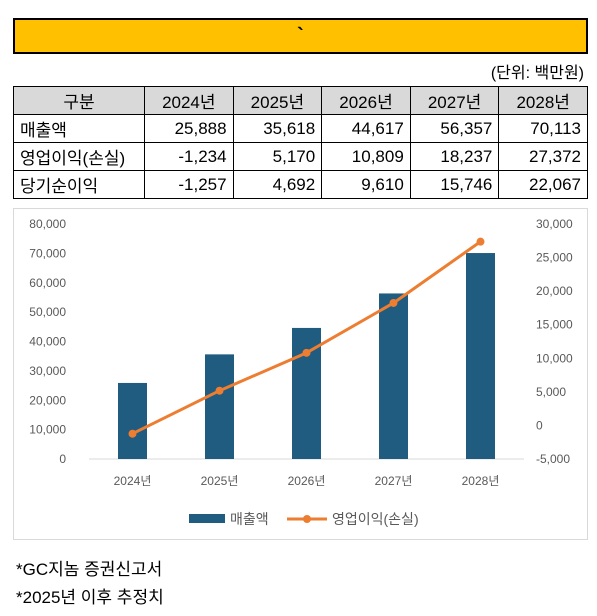 The height and width of the screenshot is (616, 597). Describe the element at coordinates (554, 291) in the screenshot. I see `y-right-tick-label: 20,000` at that location.